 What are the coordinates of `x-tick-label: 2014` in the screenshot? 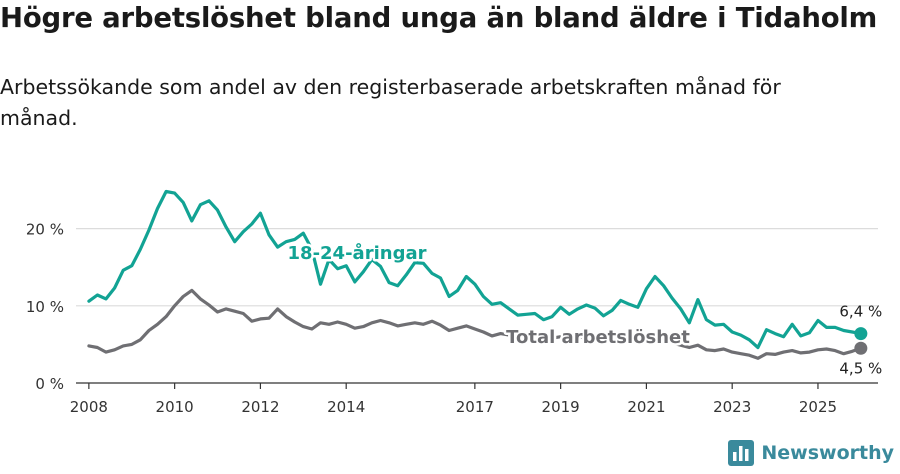 It's located at (346, 407).